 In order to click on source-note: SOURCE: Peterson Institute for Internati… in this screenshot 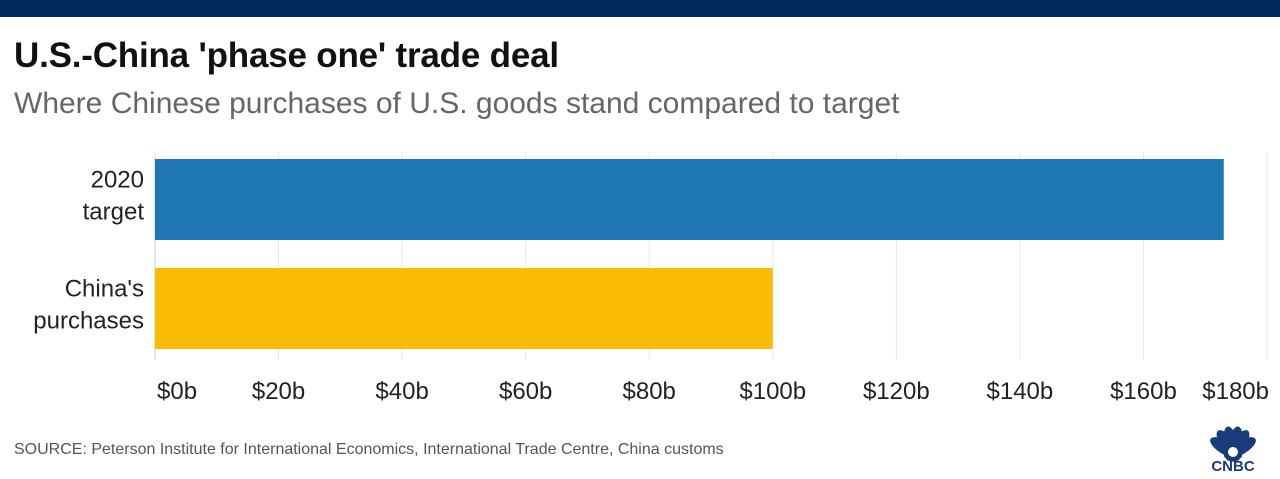, I will do `click(369, 449)`.